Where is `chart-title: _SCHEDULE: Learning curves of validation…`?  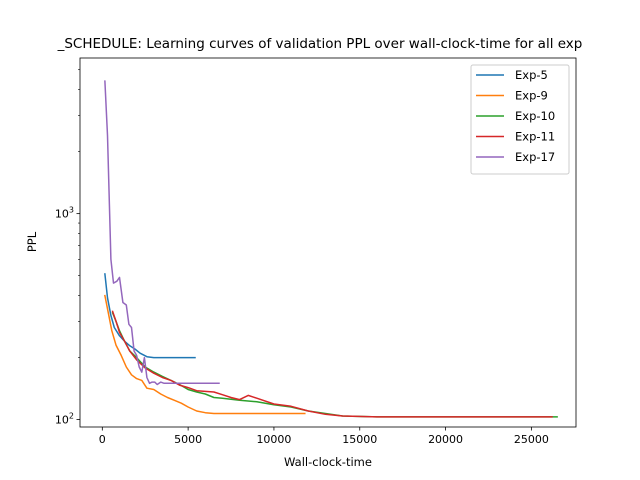
chart-title: _SCHEDULE: Learning curves of validation… is located at coordinates (320, 44).